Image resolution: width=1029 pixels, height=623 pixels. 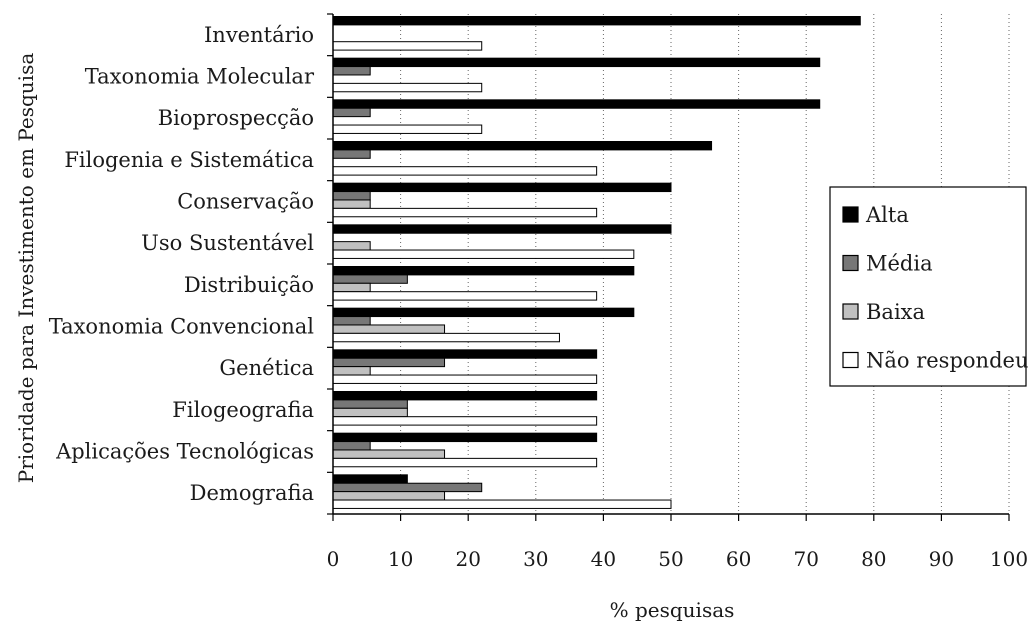 I want to click on bar-media-filogeografia, so click(x=370, y=404).